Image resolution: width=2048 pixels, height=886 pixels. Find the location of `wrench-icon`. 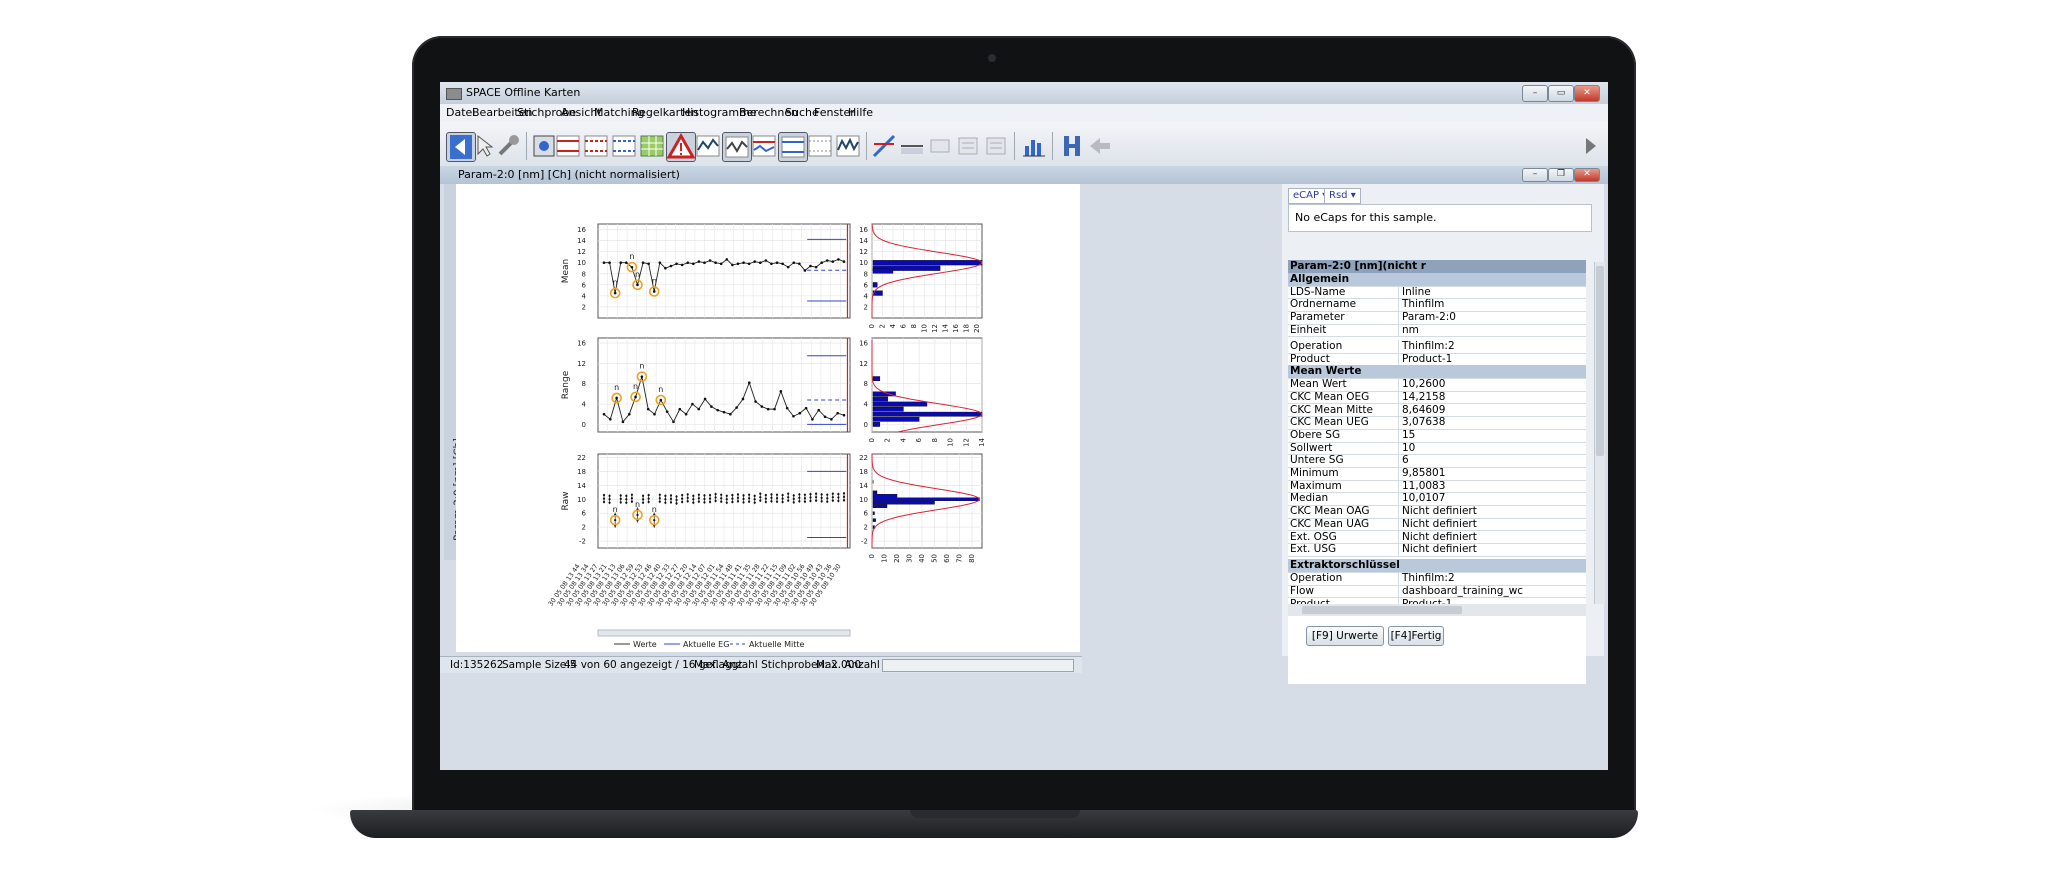

wrench-icon is located at coordinates (508, 146).